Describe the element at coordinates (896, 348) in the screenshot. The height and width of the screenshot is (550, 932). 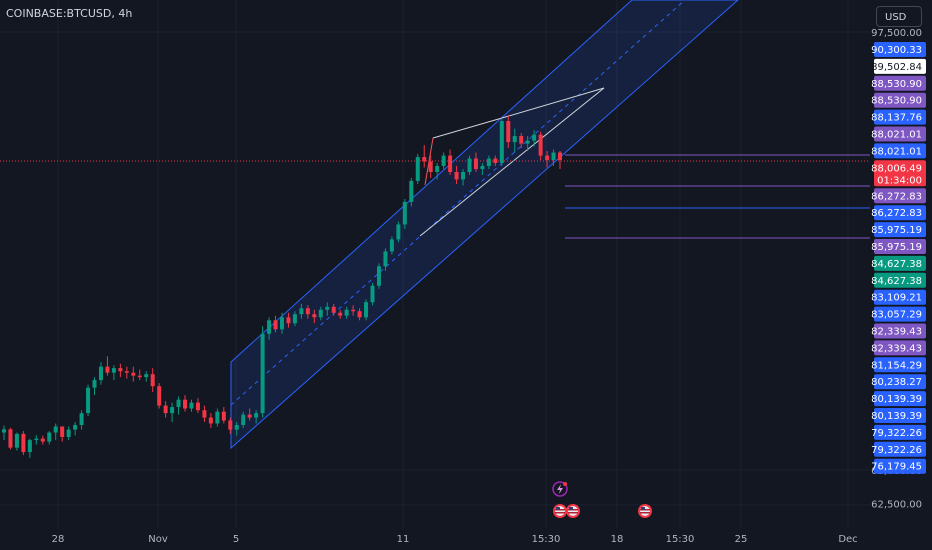
I see `price-label-text: 82,339.43` at that location.